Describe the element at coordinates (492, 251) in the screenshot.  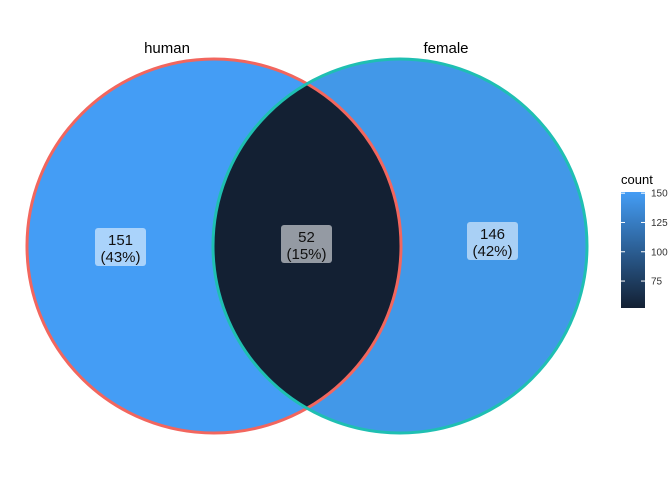
I see `region-percent-female-only: (42%)` at that location.